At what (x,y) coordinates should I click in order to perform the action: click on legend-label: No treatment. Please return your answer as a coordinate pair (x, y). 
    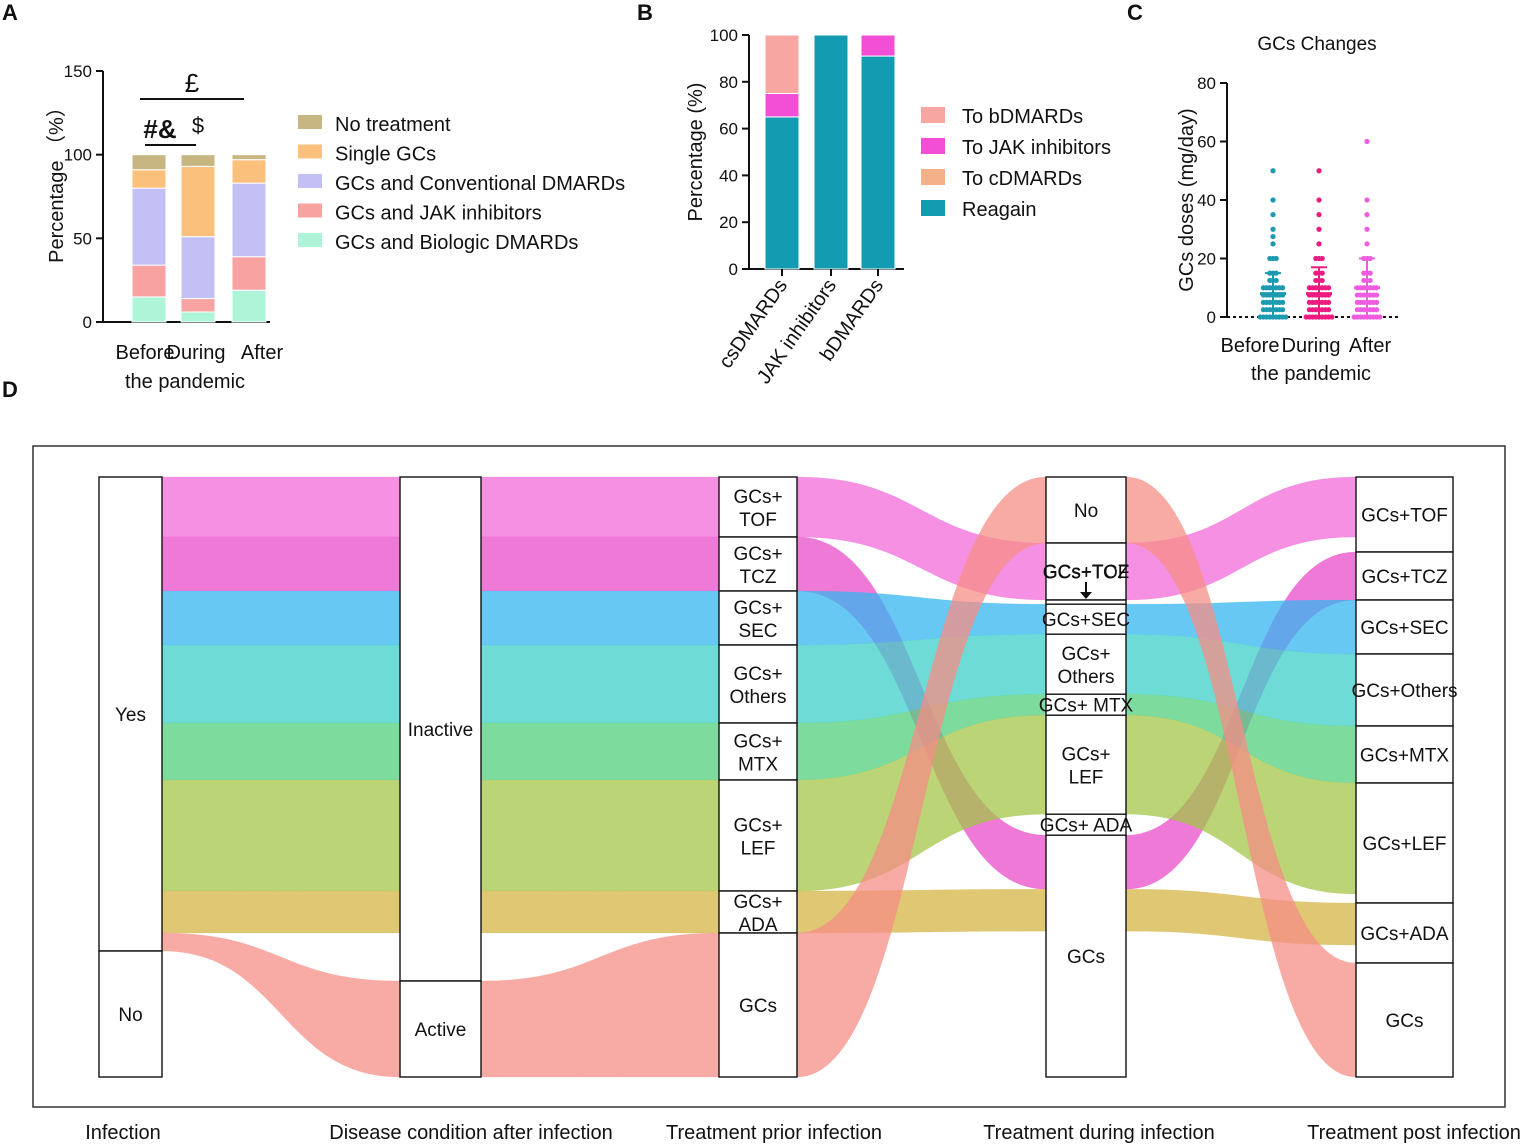
    Looking at the image, I should click on (393, 125).